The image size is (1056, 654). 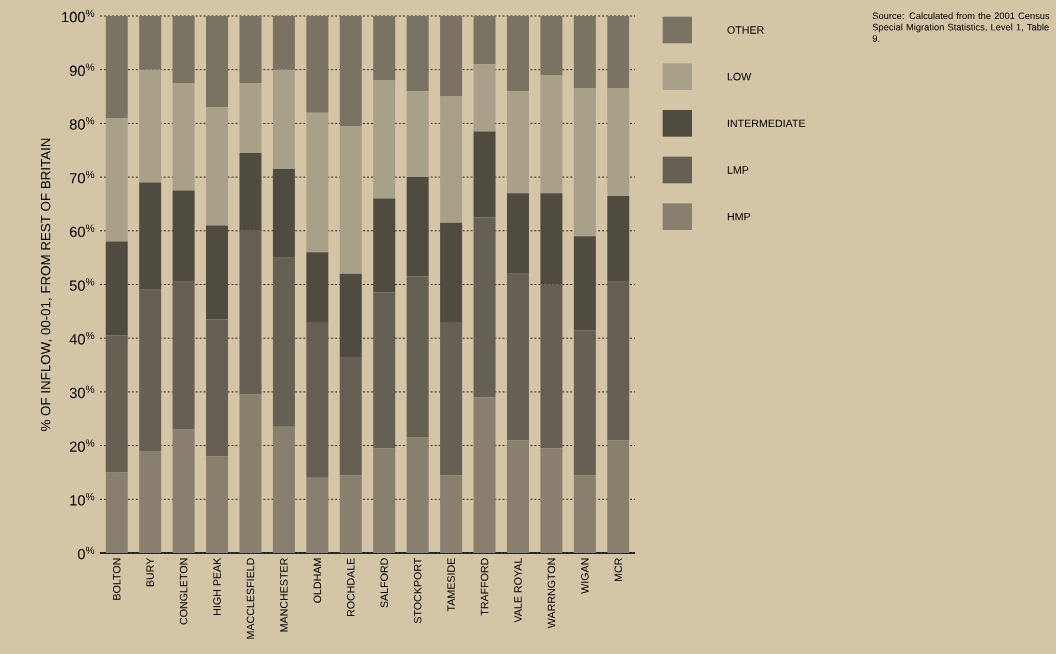 I want to click on text: LMP, so click(x=738, y=170).